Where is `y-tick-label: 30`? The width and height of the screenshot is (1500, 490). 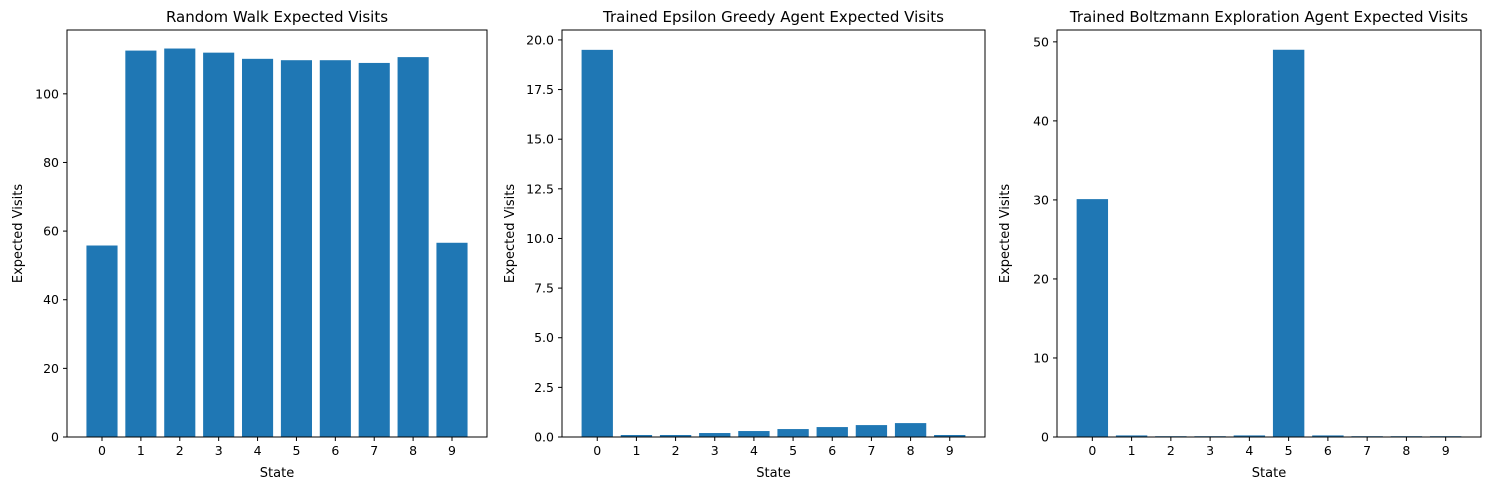 y-tick-label: 30 is located at coordinates (1041, 199).